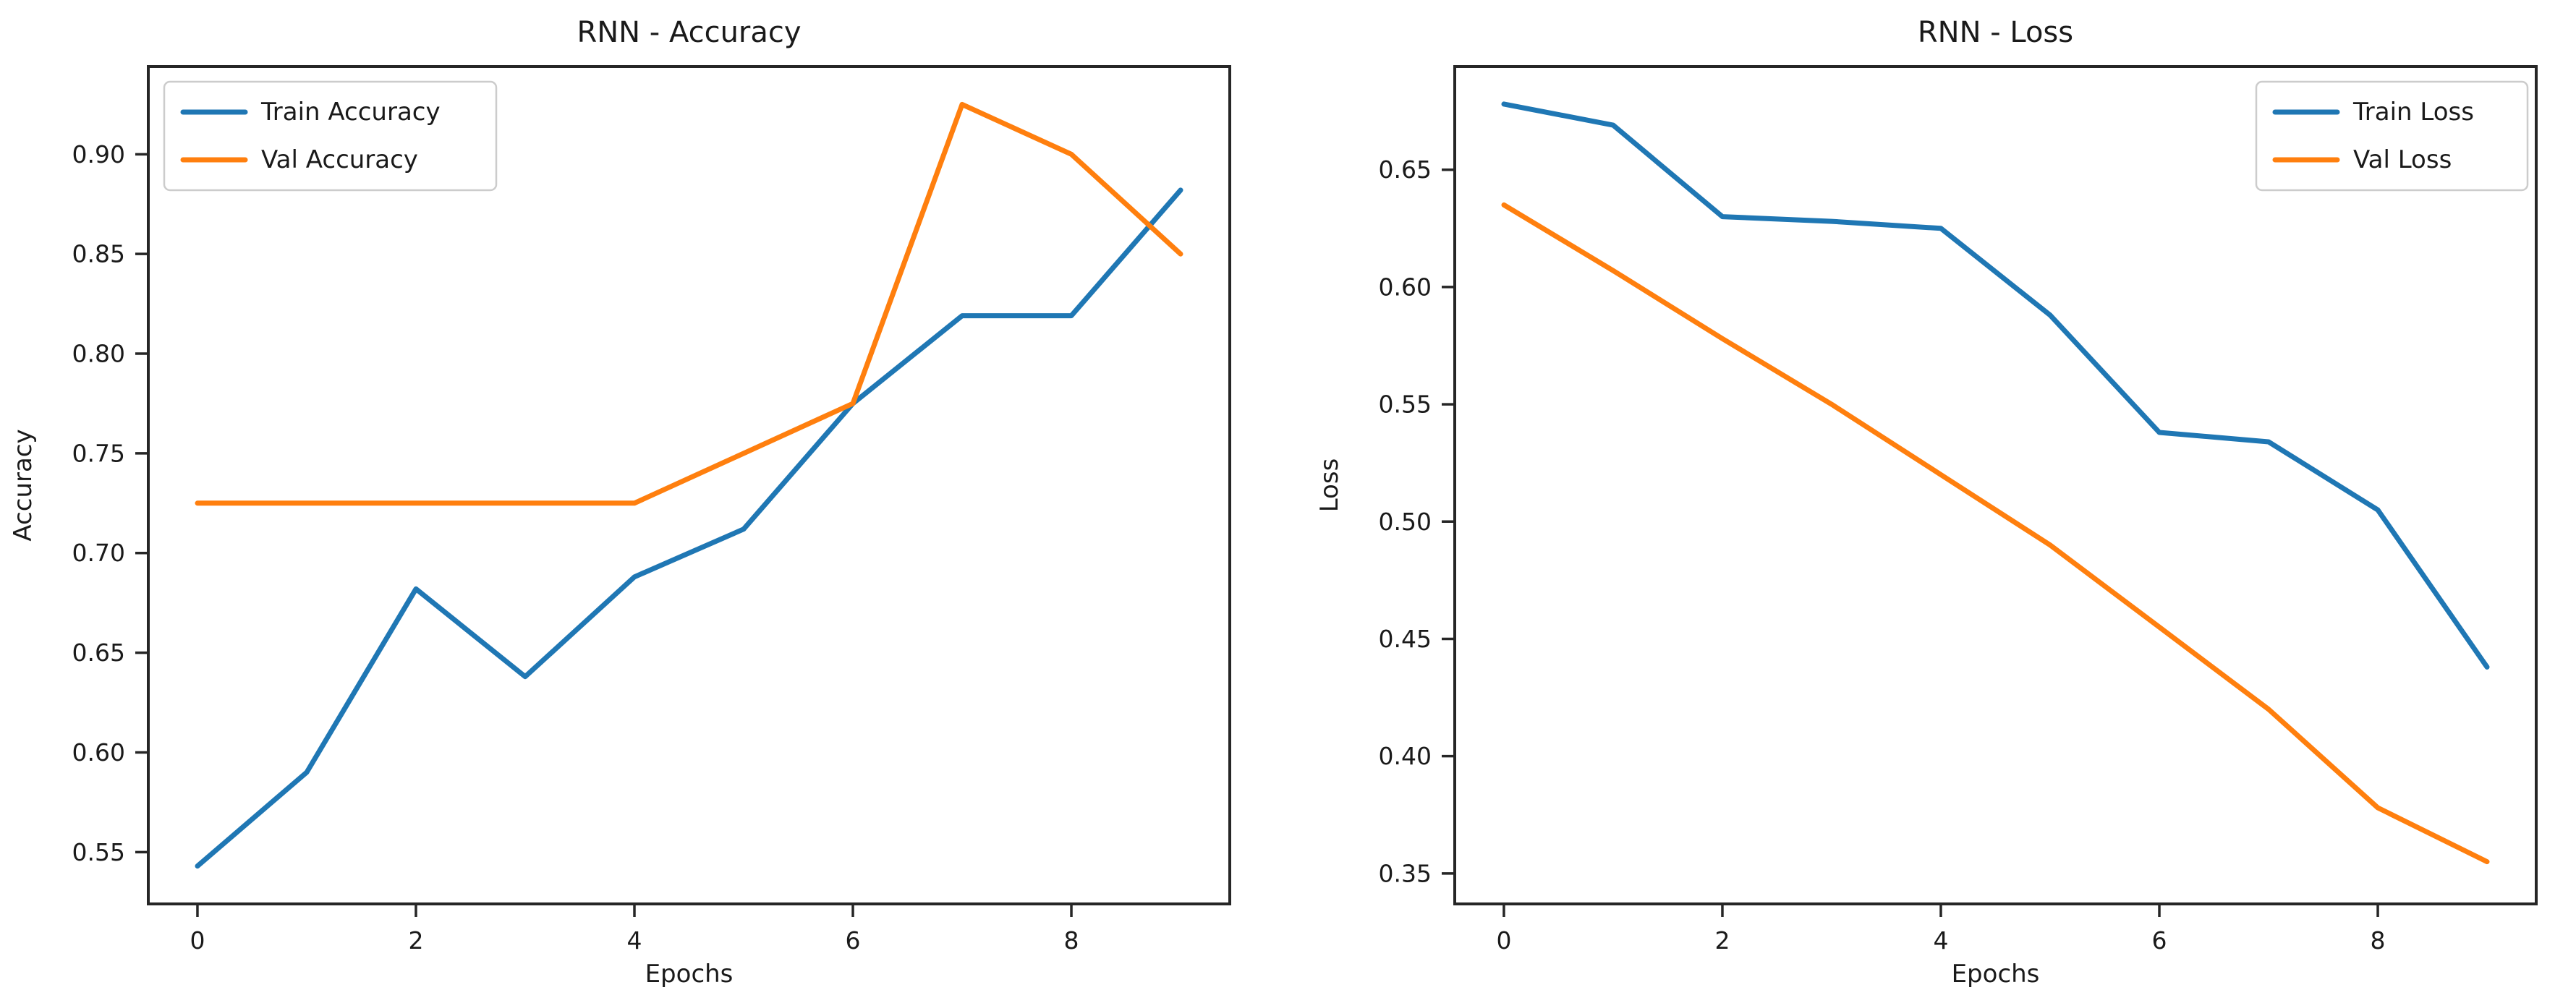 The image size is (2576, 1003). Describe the element at coordinates (1995, 32) in the screenshot. I see `plot-title-rnn-loss: RNN - Loss` at that location.